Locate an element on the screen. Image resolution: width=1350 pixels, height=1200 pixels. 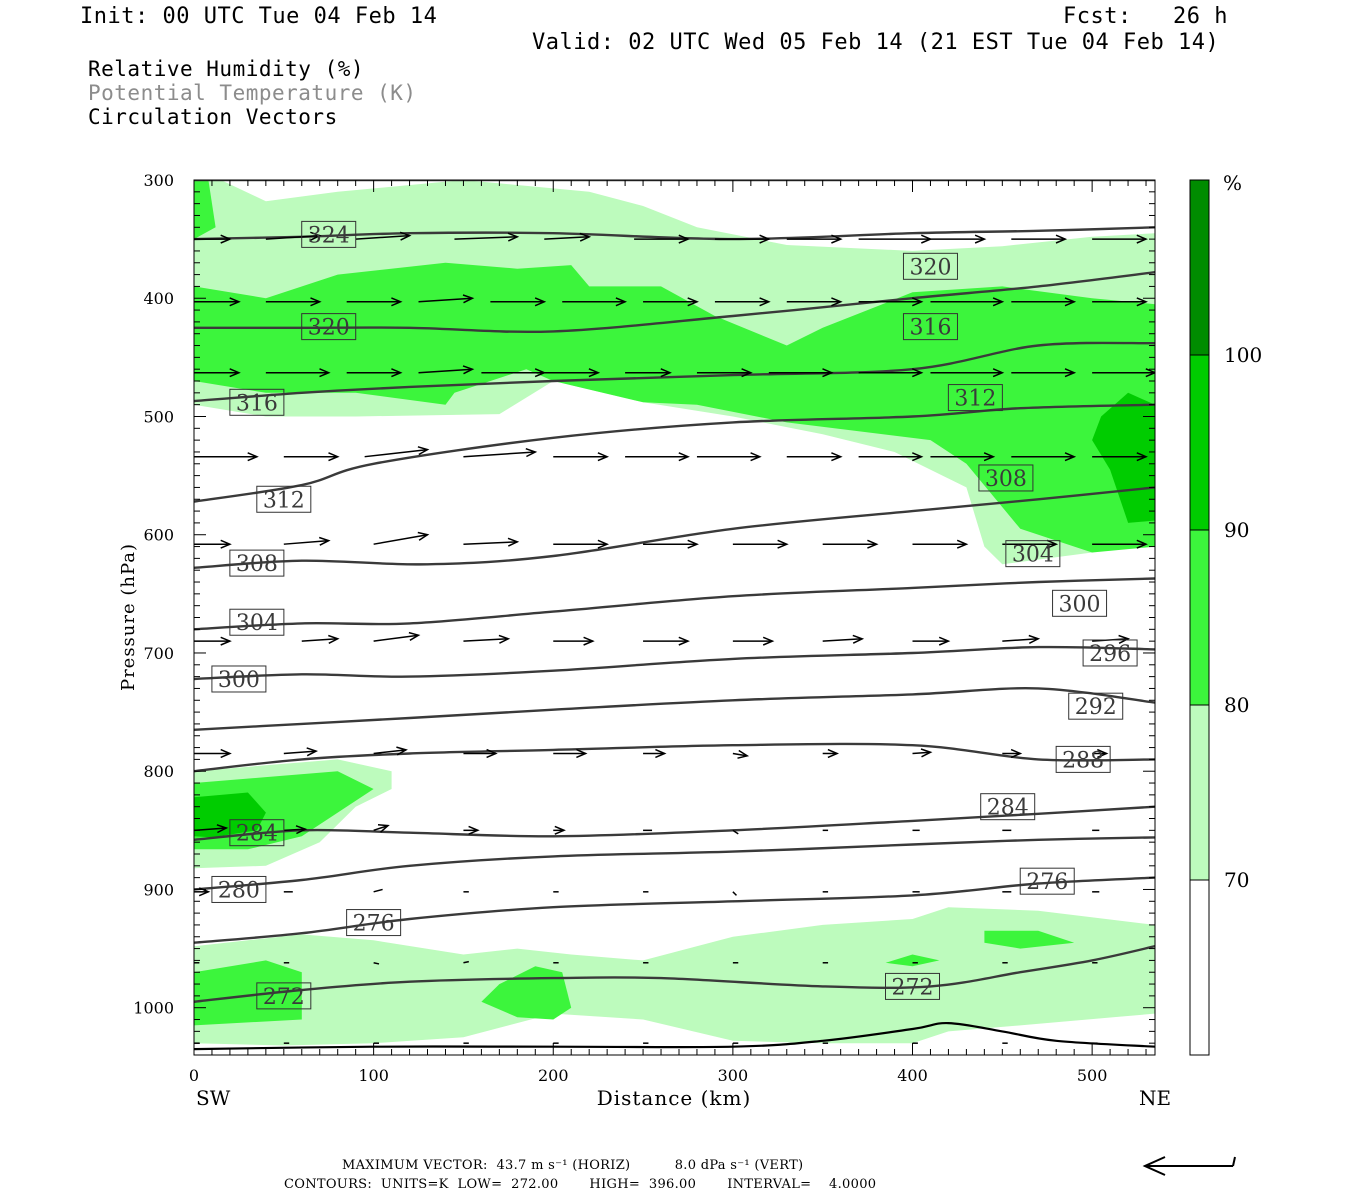
theta-label: 276 is located at coordinates (374, 923).